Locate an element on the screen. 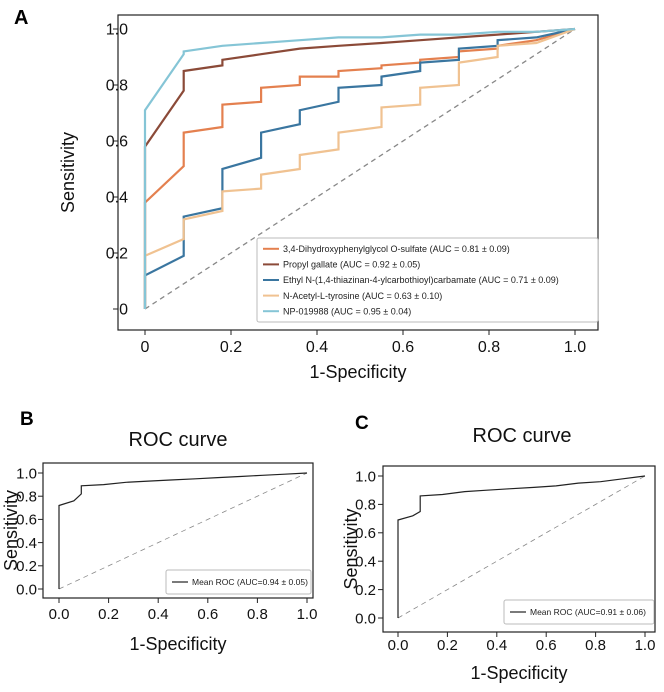 This screenshot has height=692, width=664. panel-letter: C is located at coordinates (362, 423).